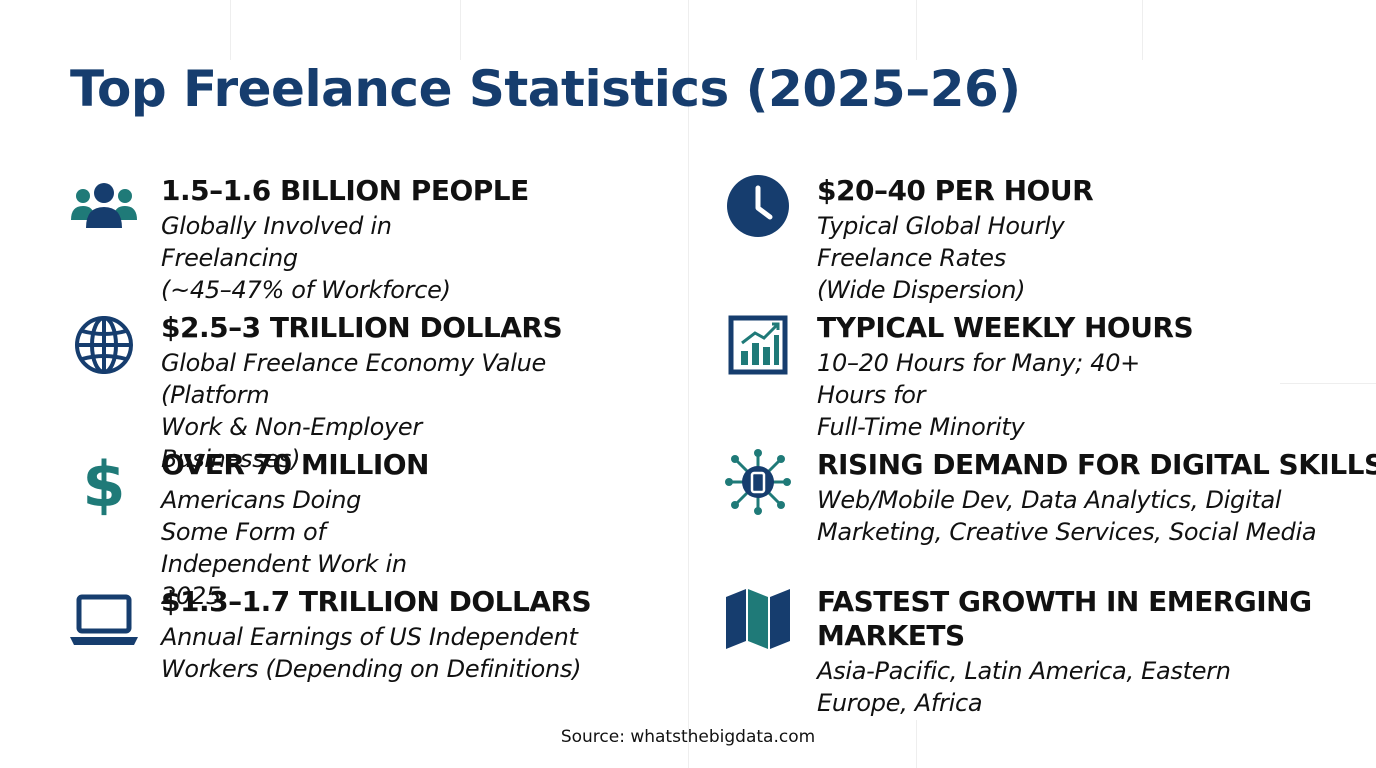  What do you see at coordinates (295, 464) in the screenshot?
I see `stat-heading: OVER 70 MILLION` at bounding box center [295, 464].